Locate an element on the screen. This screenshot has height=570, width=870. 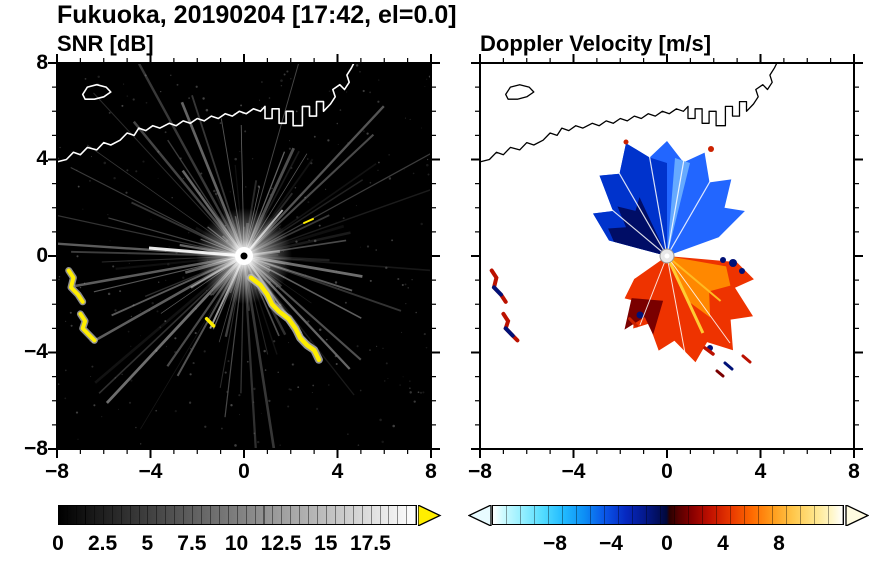
snr-colorbar is located at coordinates (237, 515).